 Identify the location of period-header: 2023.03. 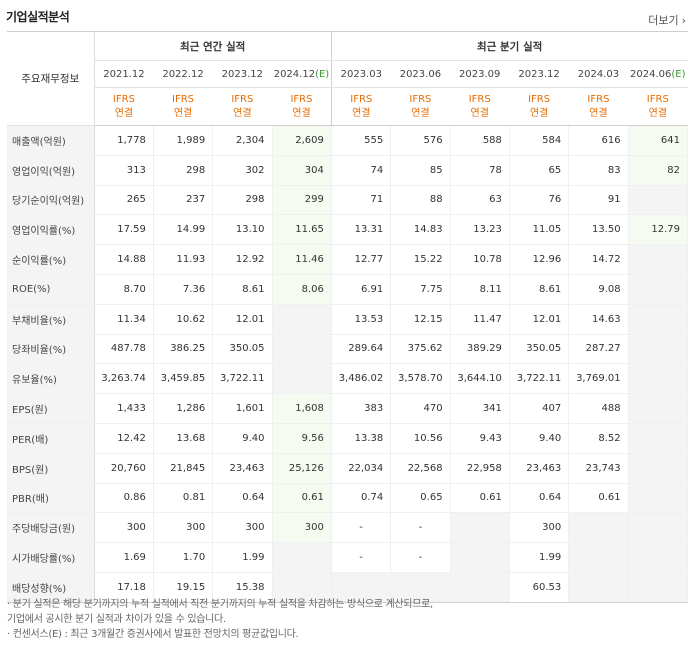
(360, 74).